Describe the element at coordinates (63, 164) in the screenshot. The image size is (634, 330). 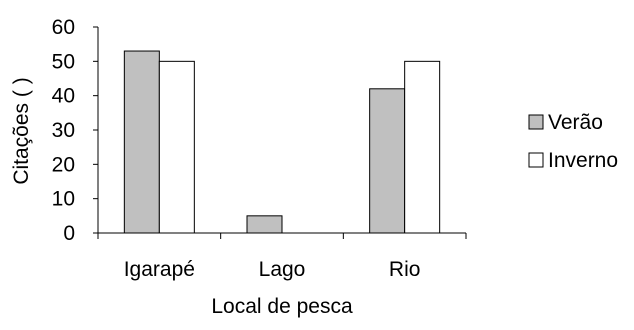
I see `y-tick-label: 20` at that location.